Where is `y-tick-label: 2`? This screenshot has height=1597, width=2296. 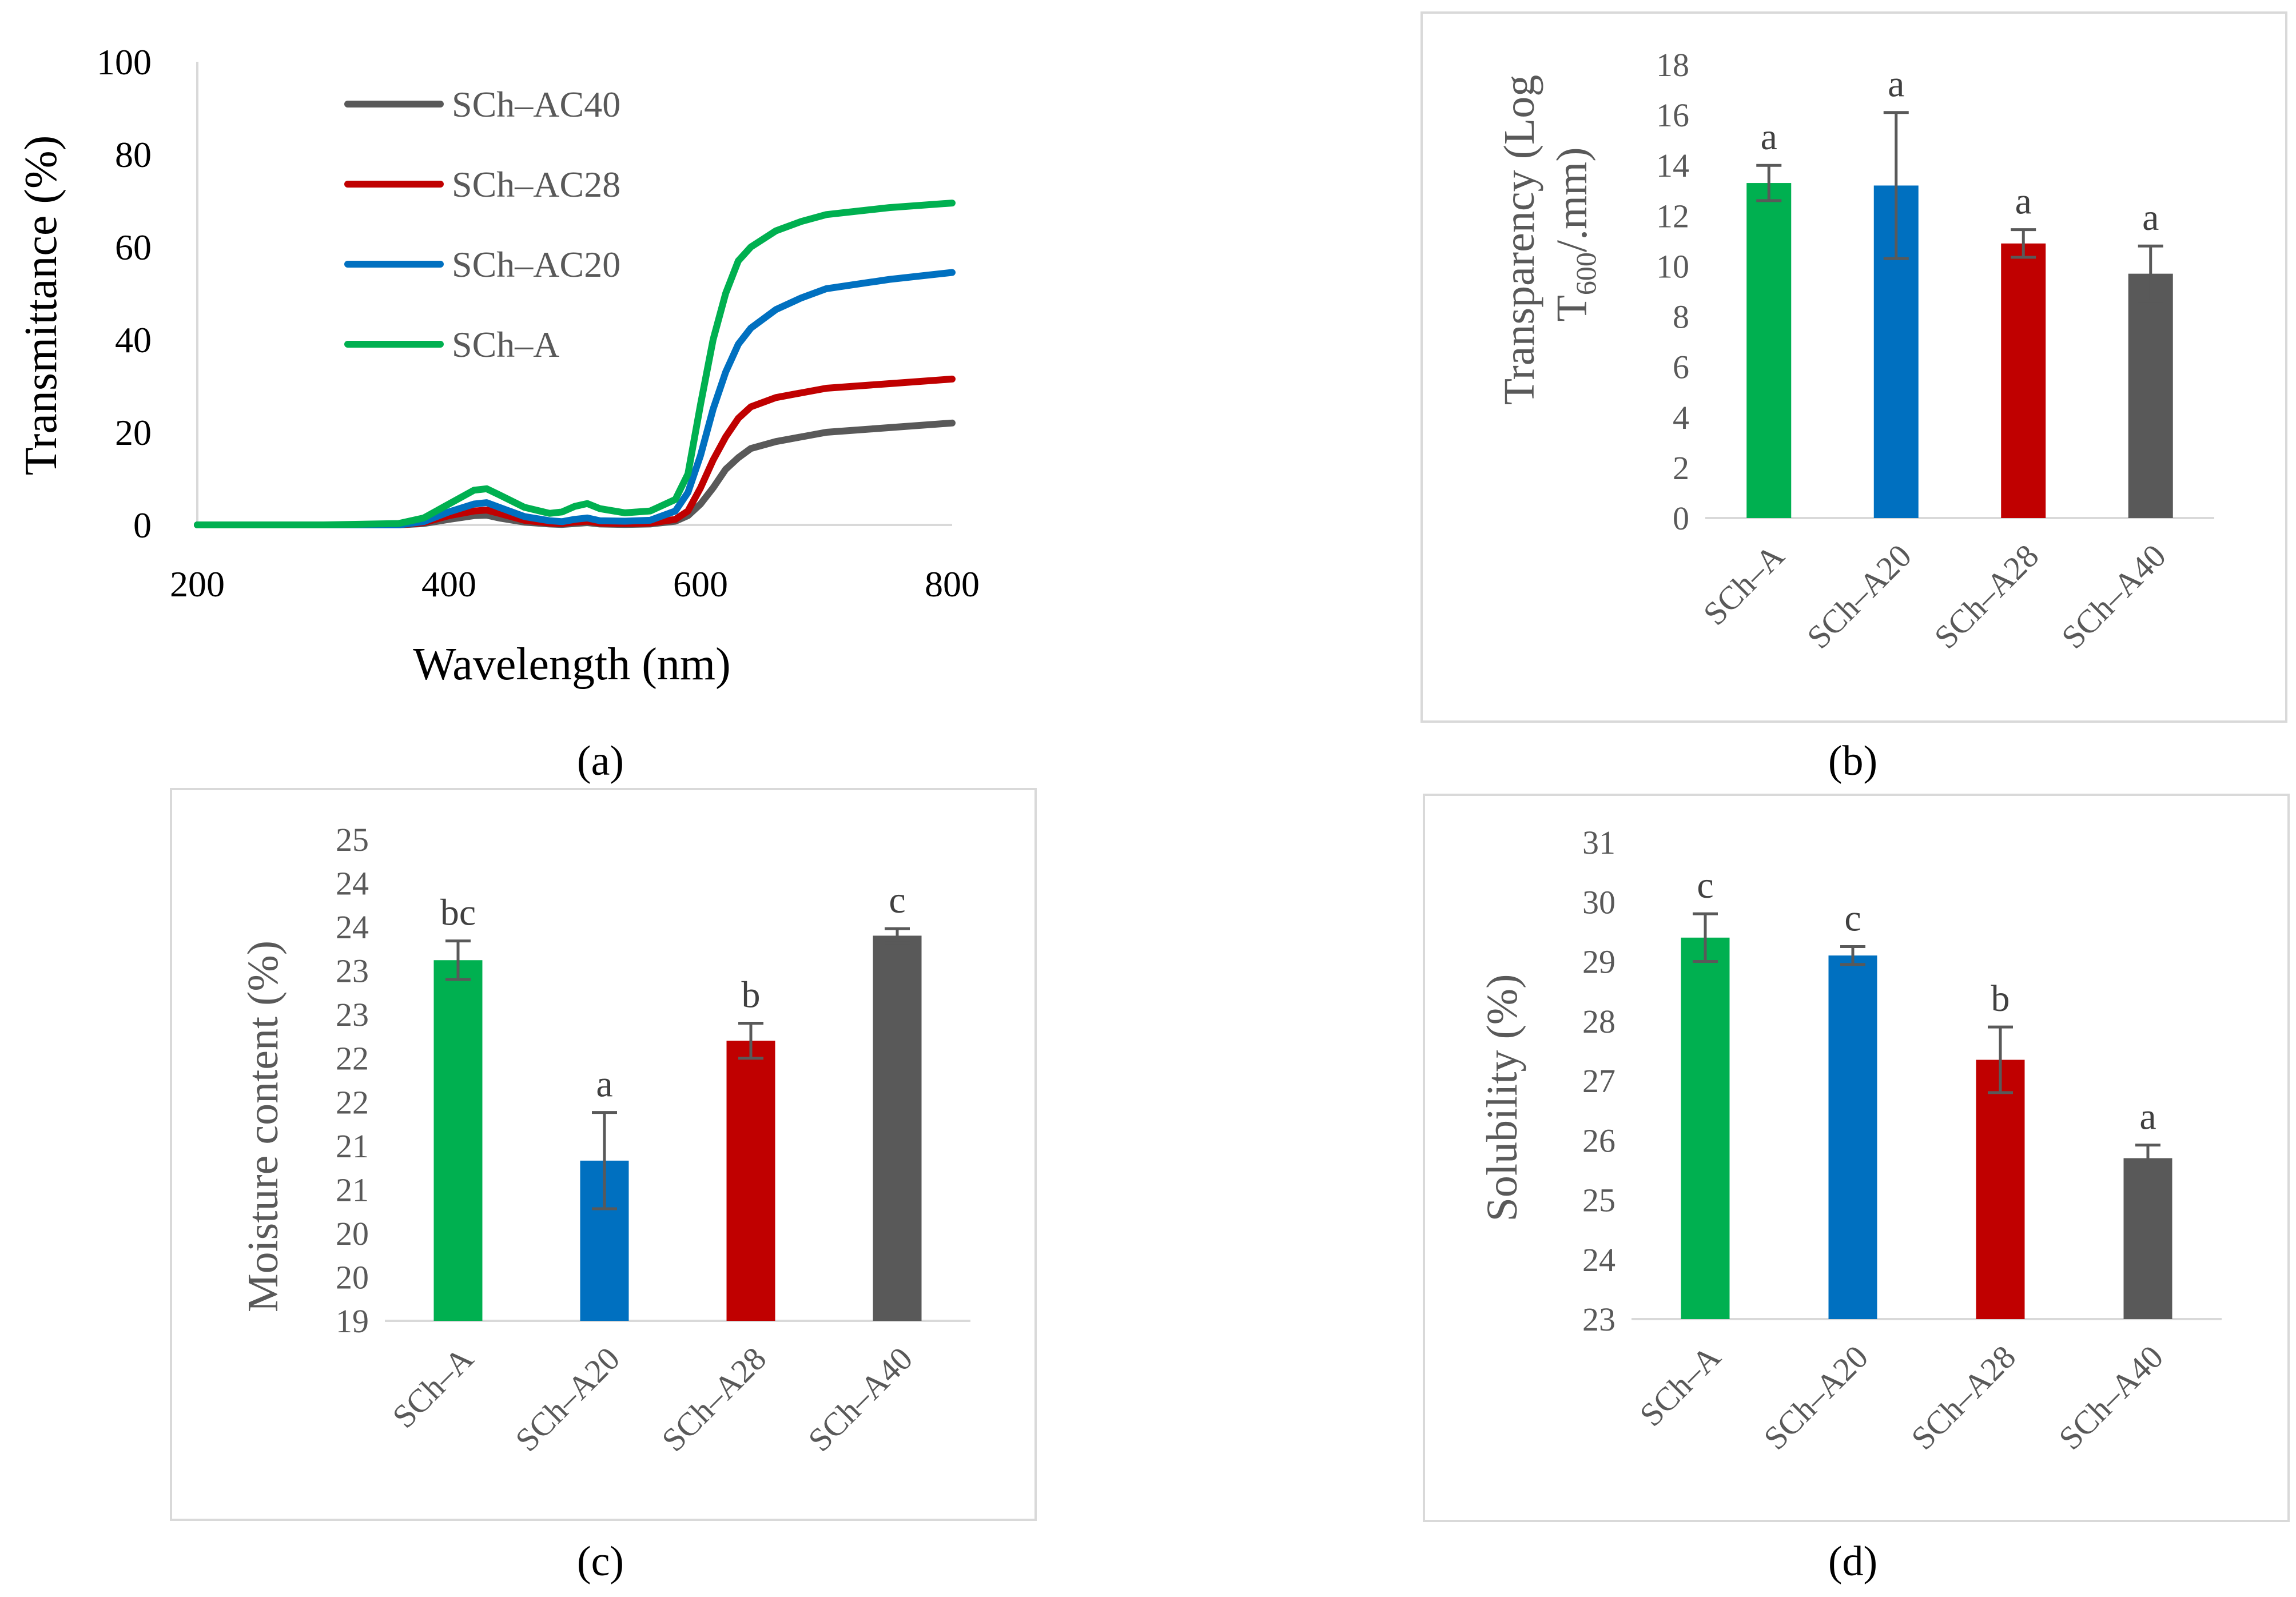
y-tick-label: 2 is located at coordinates (1681, 468).